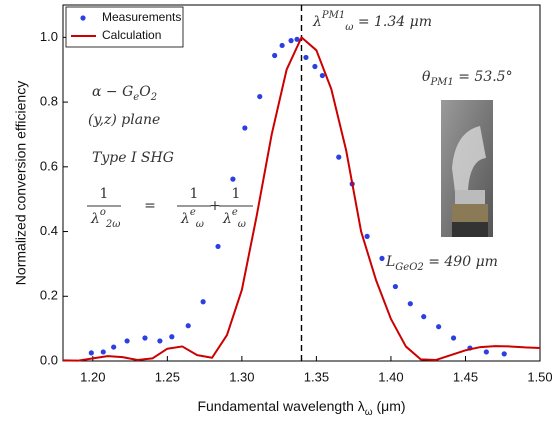  What do you see at coordinates (49, 36) in the screenshot?
I see `y-tick-label: 1.0` at bounding box center [49, 36].